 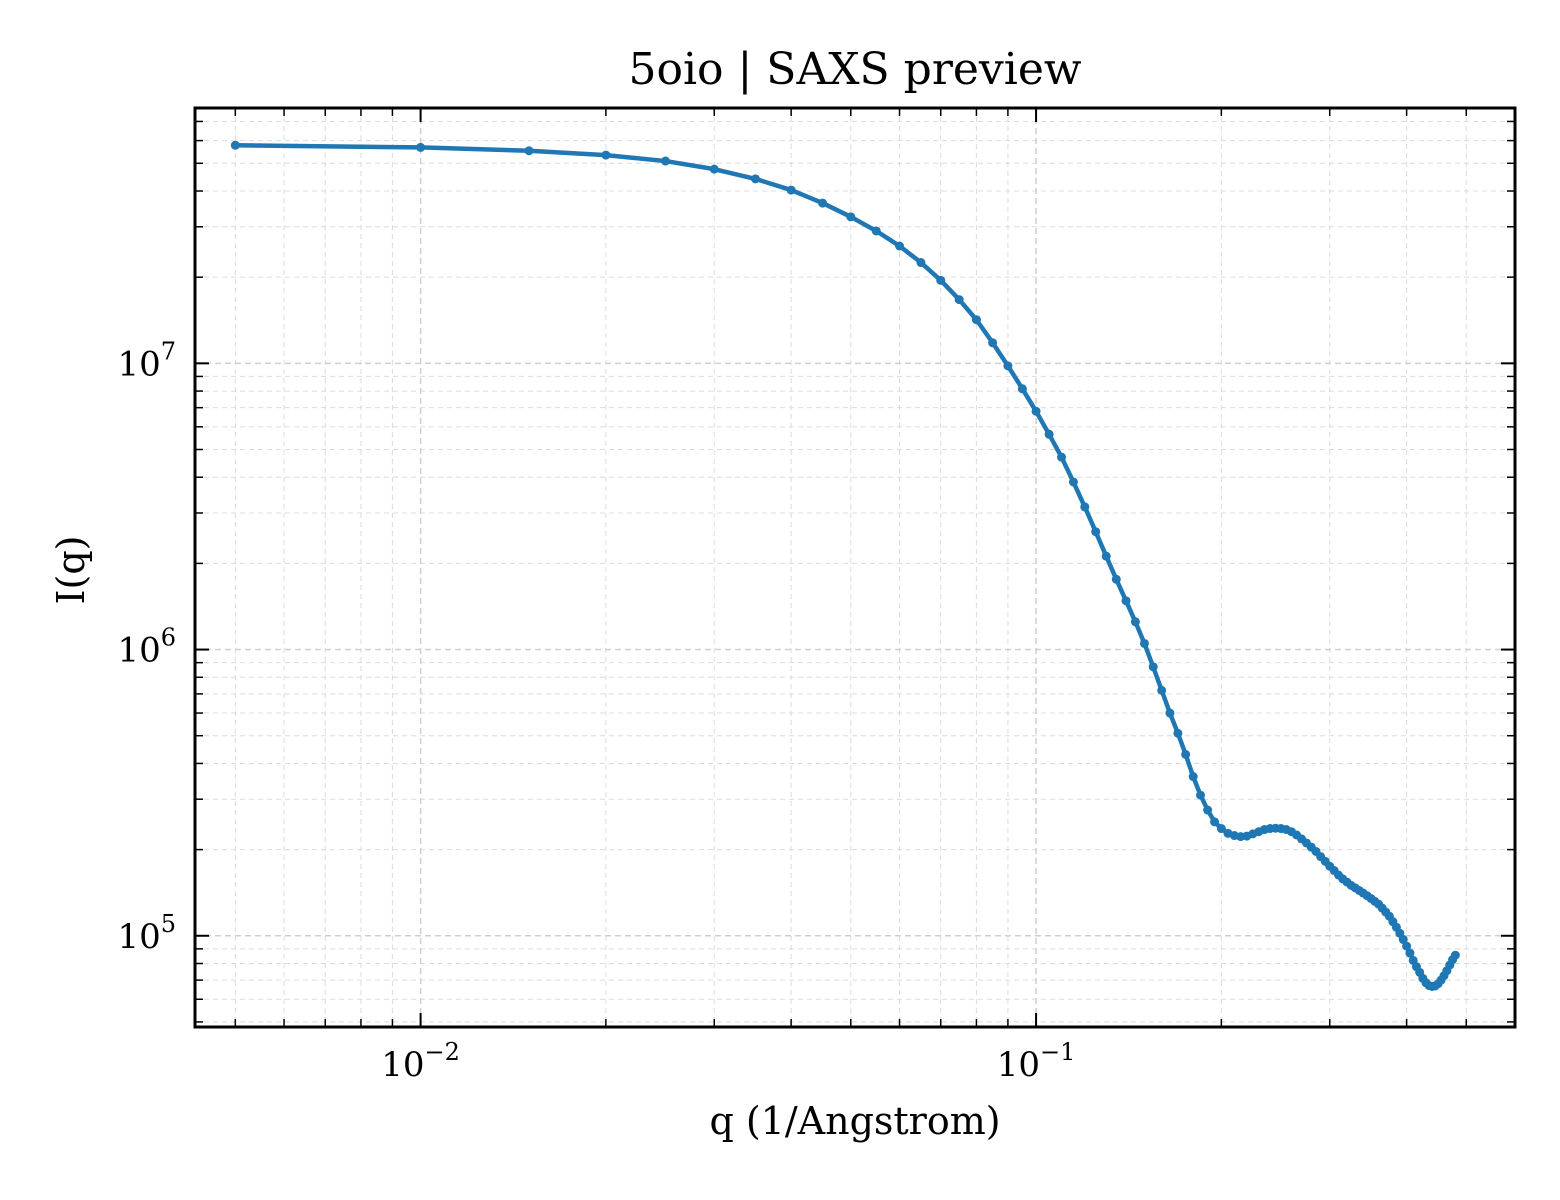 I want to click on chart-title: 5oio | SAXS preview, so click(x=854, y=69).